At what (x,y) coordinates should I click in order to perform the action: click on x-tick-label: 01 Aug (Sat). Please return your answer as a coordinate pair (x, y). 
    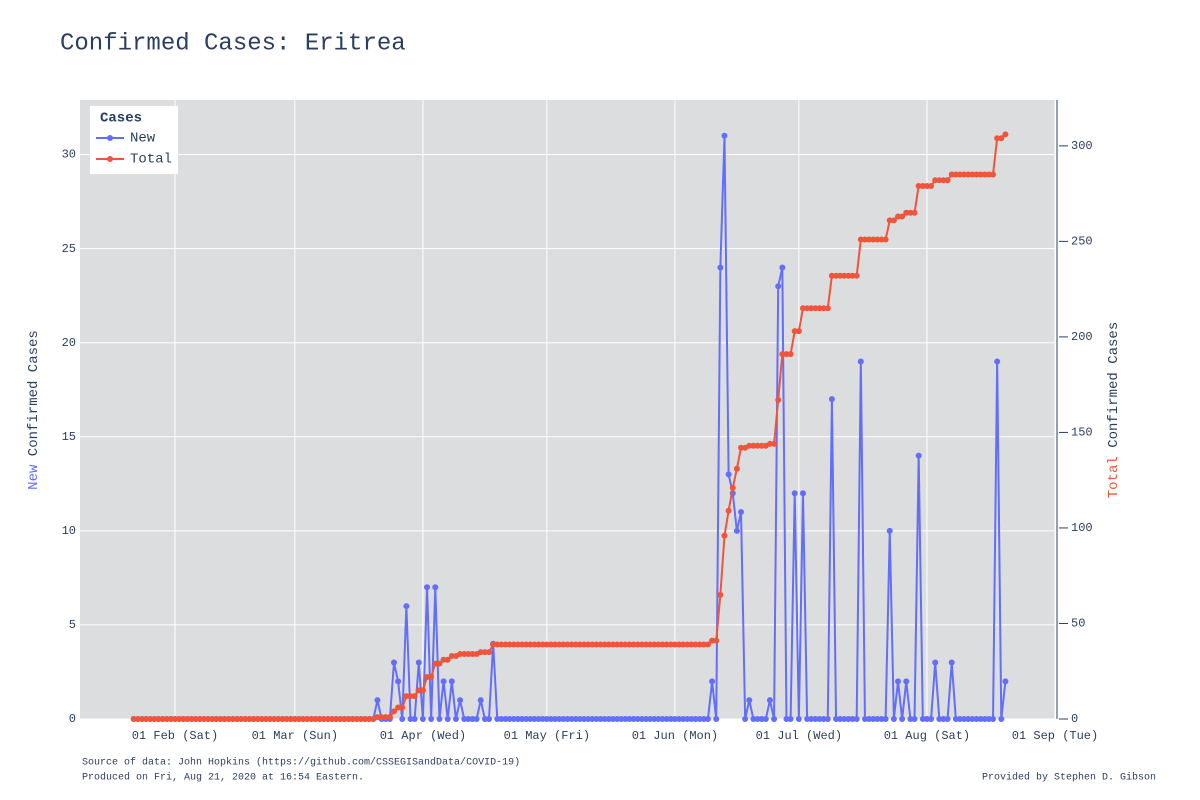
    Looking at the image, I should click on (927, 736).